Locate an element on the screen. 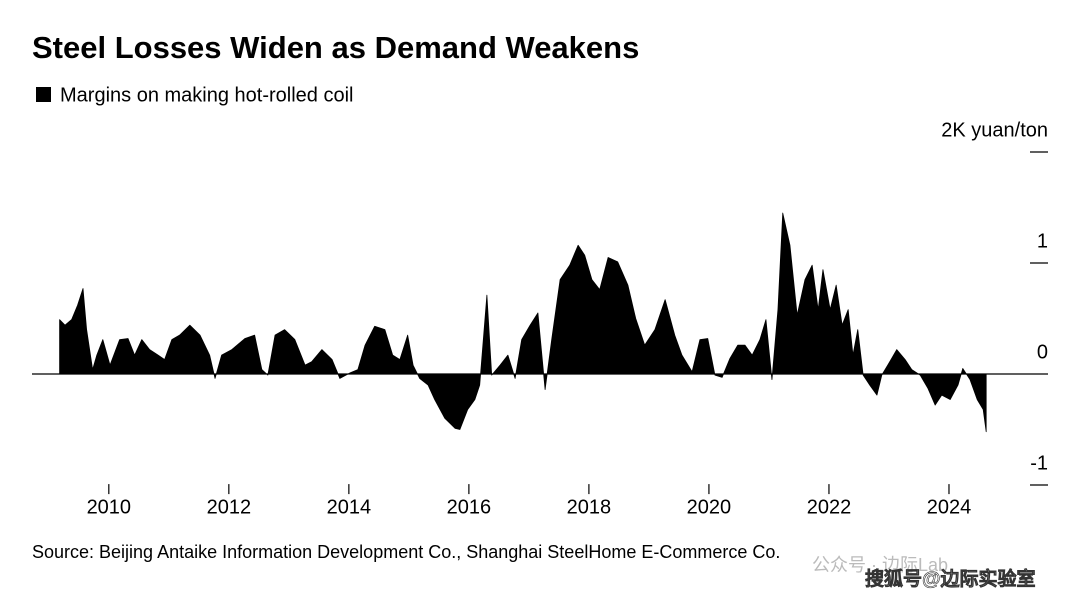 This screenshot has width=1080, height=604. y-tick-label: 0 is located at coordinates (1042, 352).